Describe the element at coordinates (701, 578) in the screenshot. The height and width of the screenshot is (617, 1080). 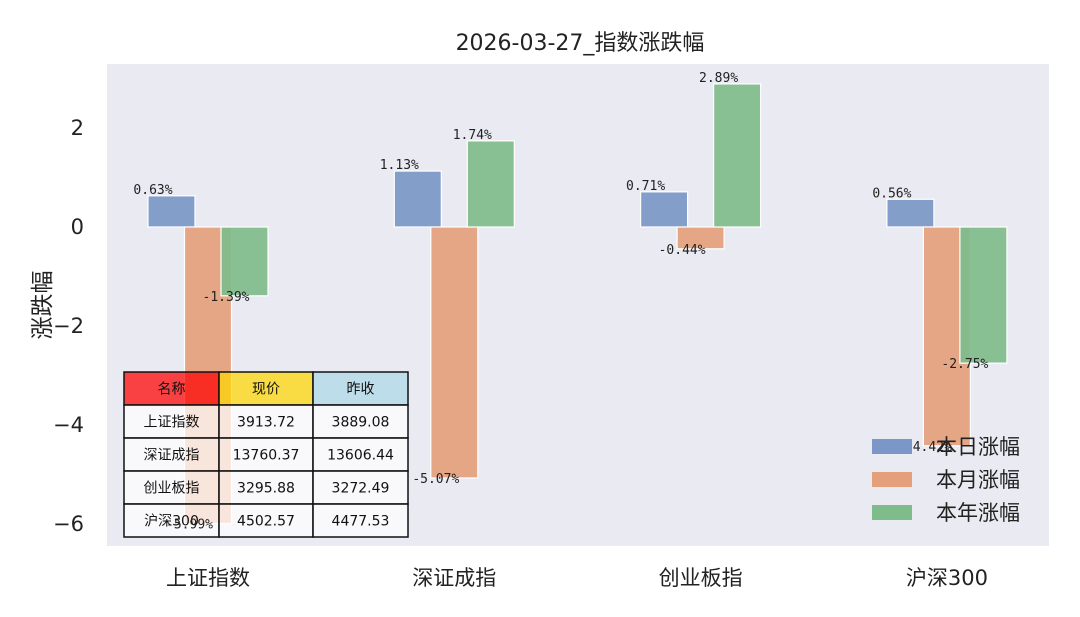
I see `x-tick-label: 创业板指` at that location.